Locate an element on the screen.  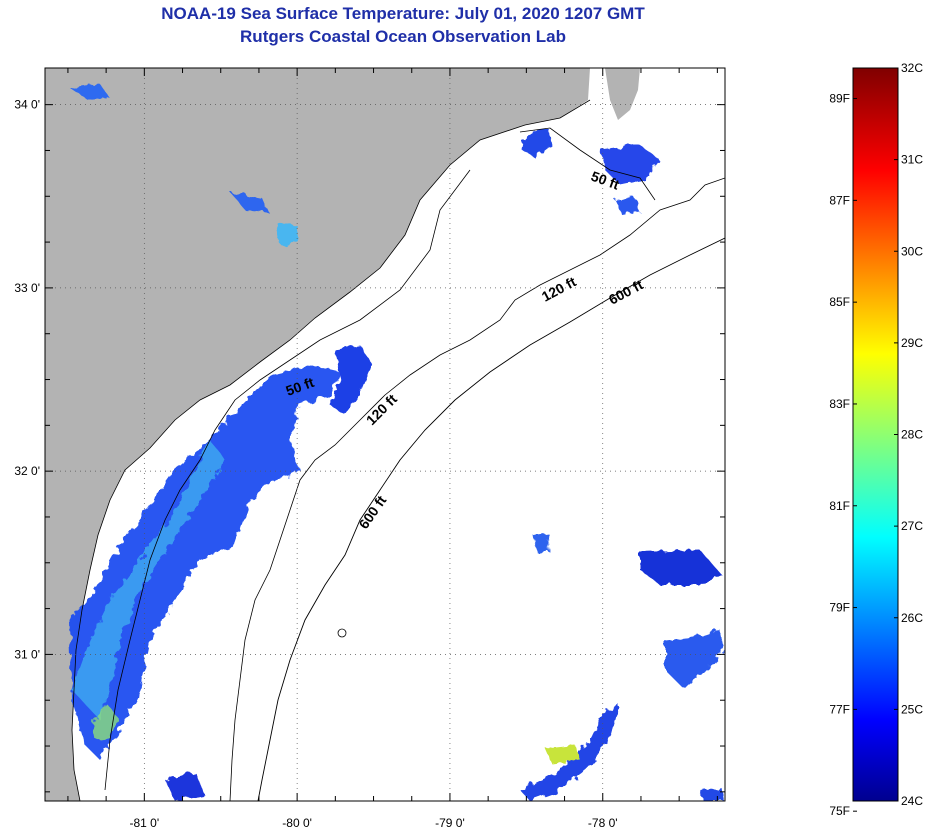
sst-patch-ne is located at coordinates (630, 165).